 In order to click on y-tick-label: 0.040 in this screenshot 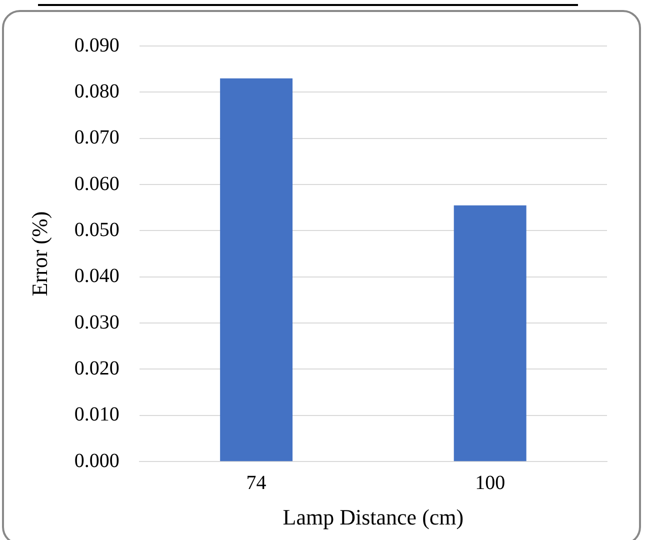, I will do `click(97, 276)`.